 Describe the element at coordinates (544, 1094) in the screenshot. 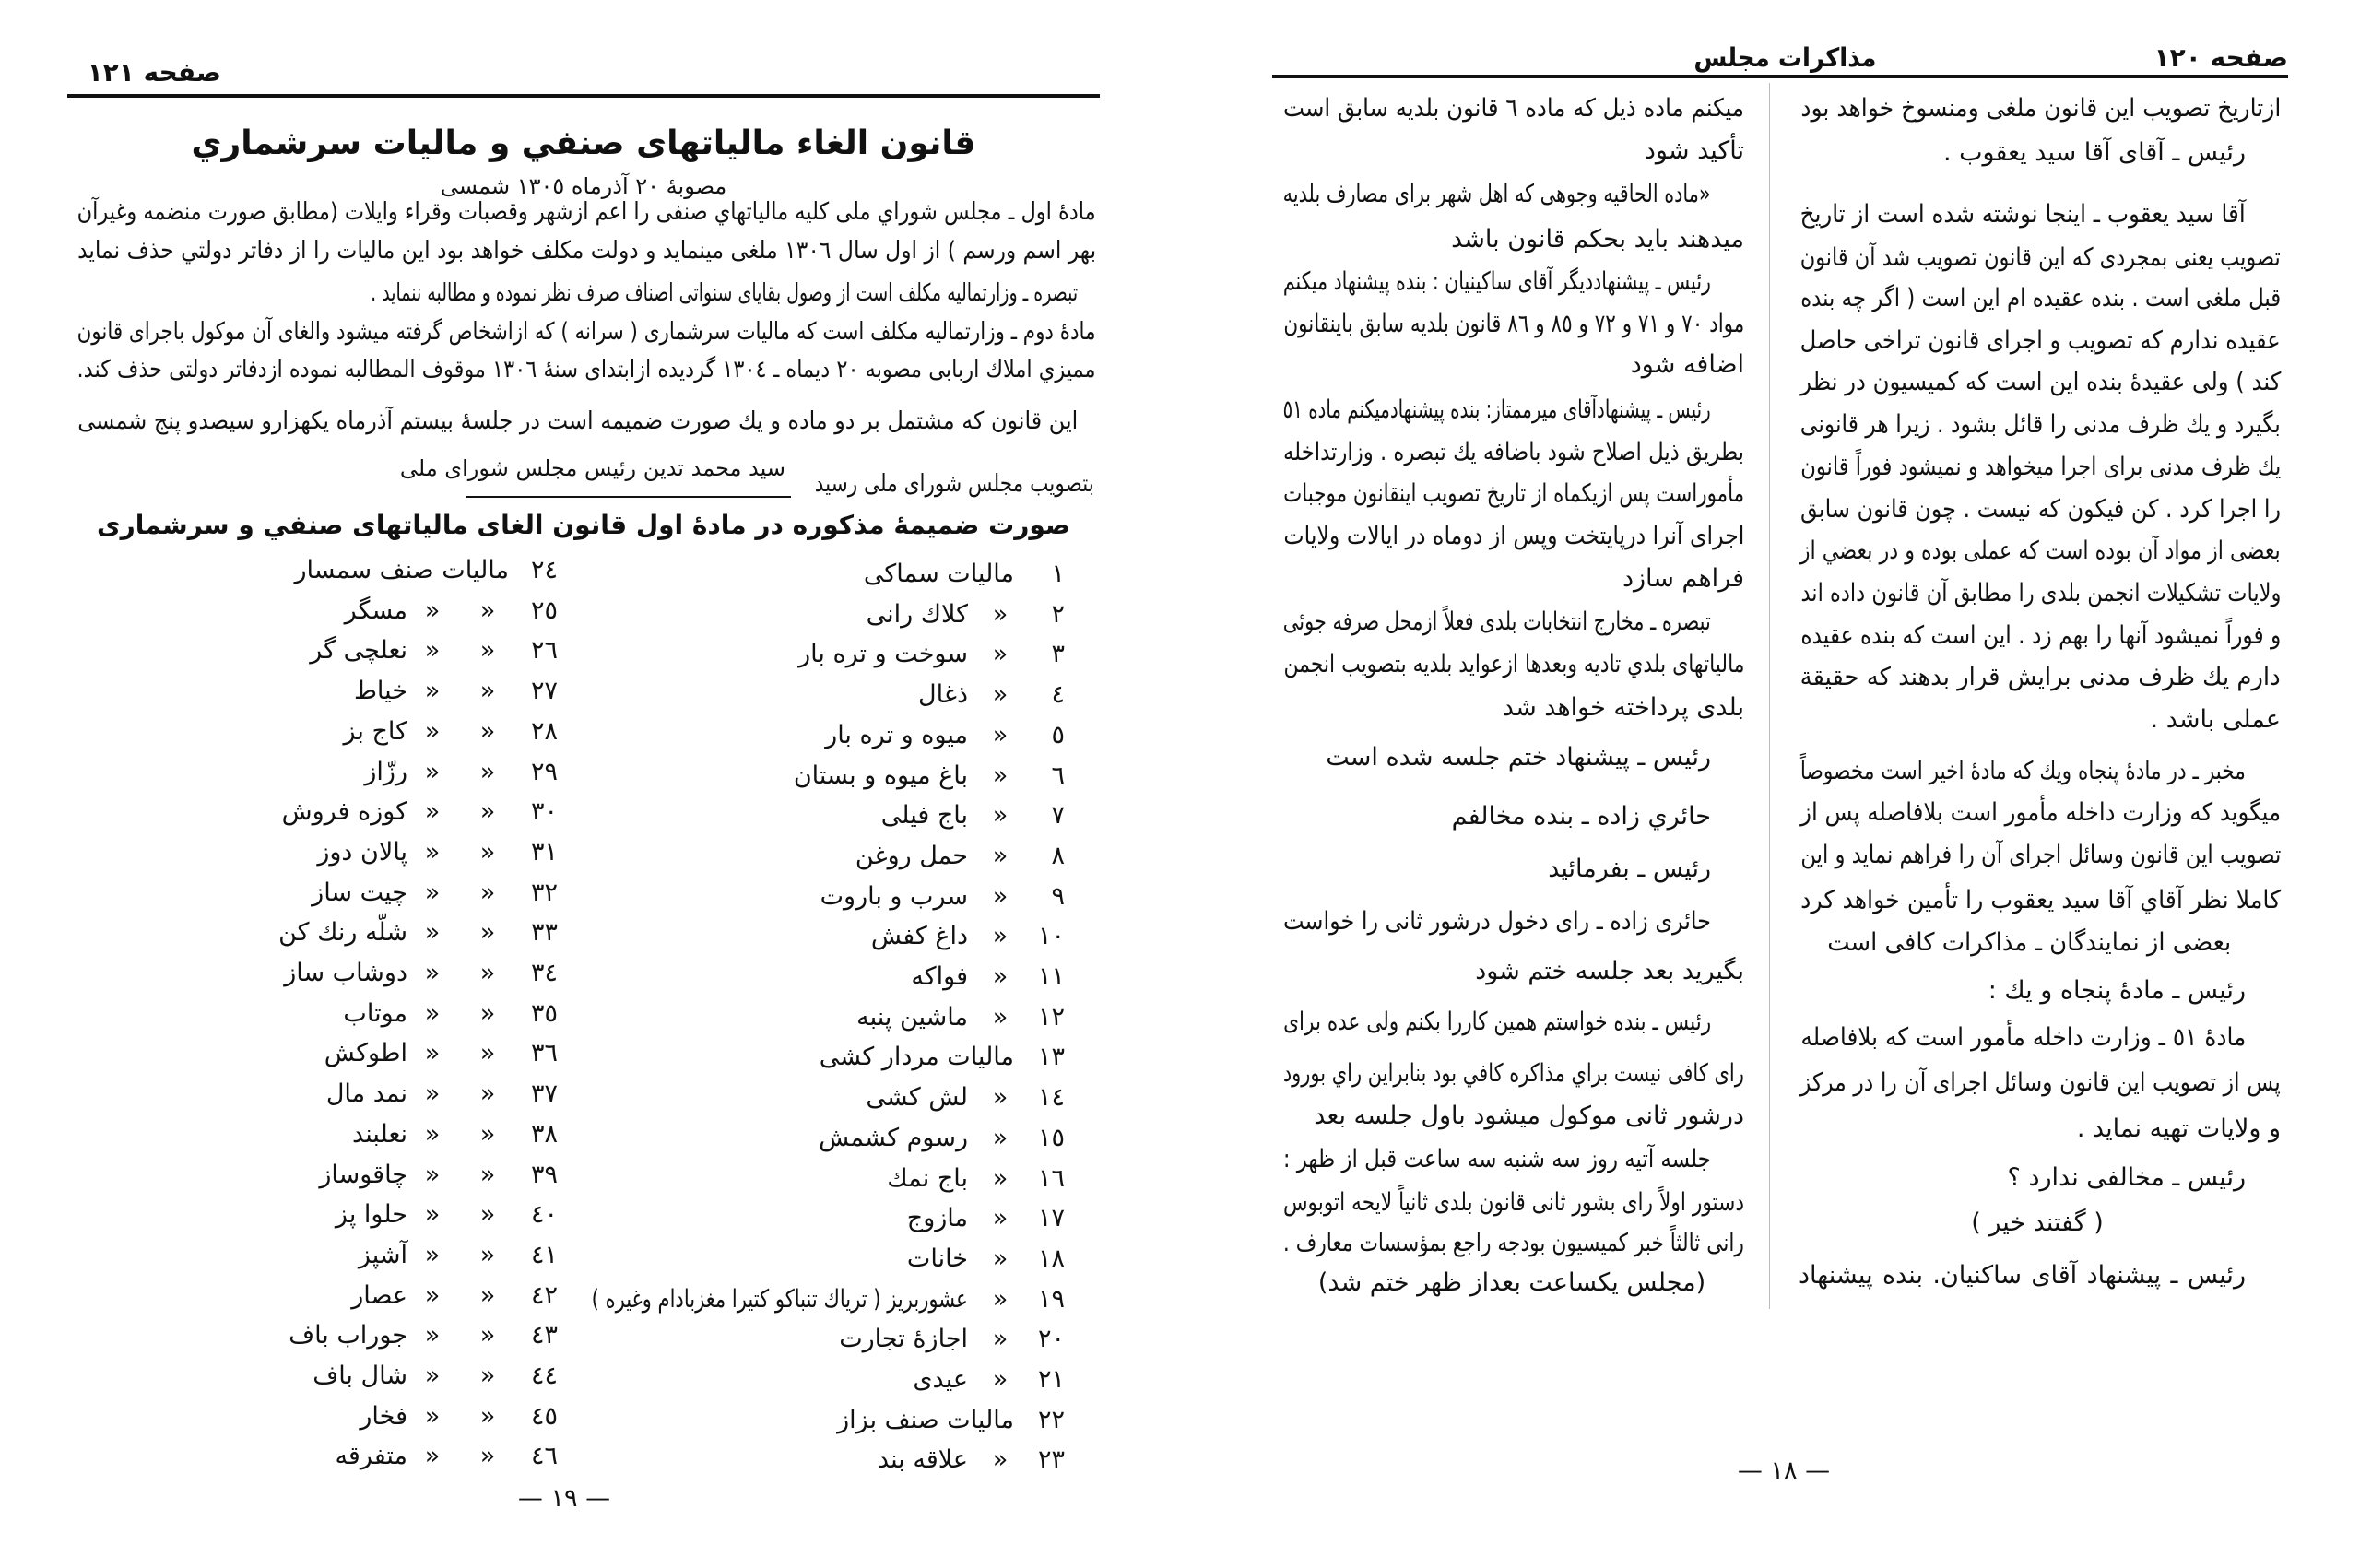

I see `annex-item-number: ٣٧` at that location.